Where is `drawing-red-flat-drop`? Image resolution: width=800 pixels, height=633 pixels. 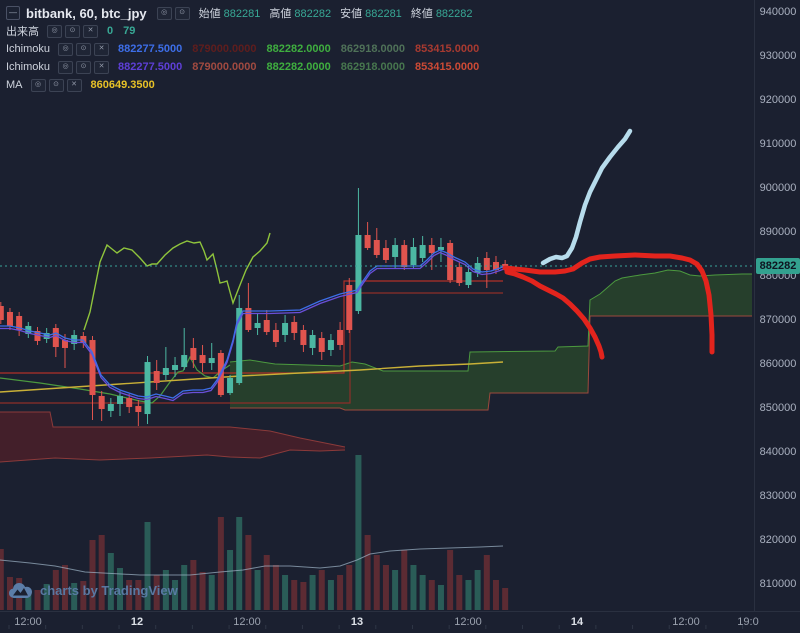 drawing-red-flat-drop is located at coordinates (608, 303).